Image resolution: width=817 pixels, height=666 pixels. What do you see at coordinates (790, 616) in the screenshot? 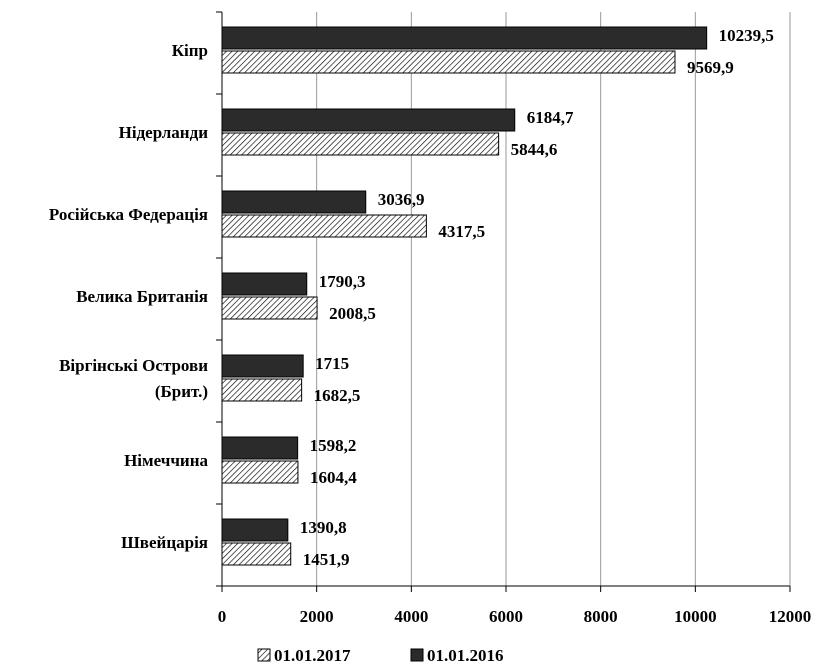
I see `x-tick-label: 12000` at bounding box center [790, 616].